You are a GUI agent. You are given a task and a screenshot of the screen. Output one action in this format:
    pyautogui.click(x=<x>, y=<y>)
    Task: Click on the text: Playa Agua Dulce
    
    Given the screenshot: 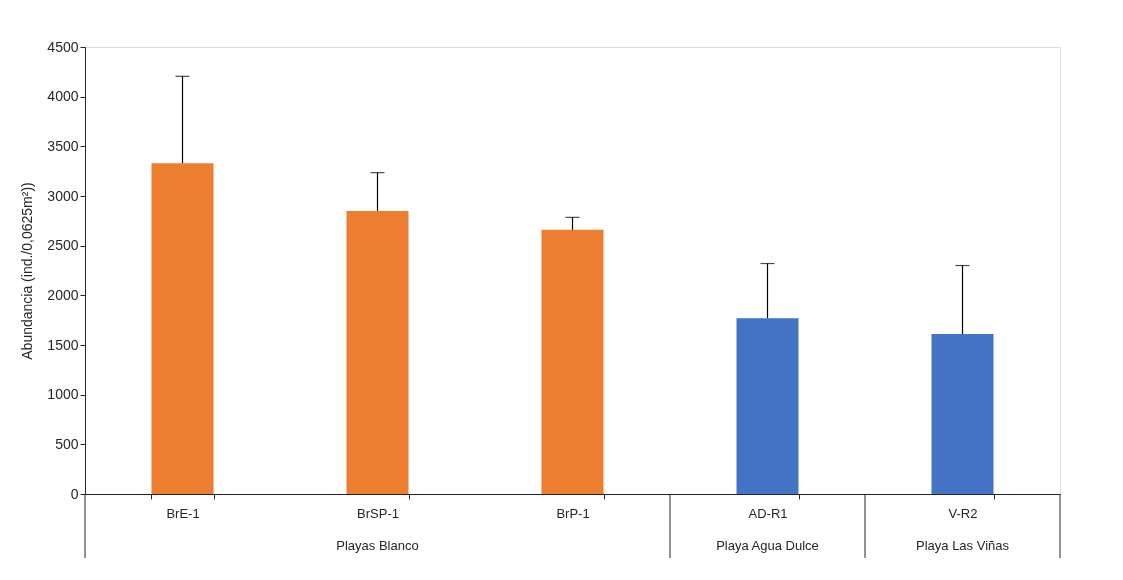 What is the action you would take?
    pyautogui.click(x=767, y=545)
    